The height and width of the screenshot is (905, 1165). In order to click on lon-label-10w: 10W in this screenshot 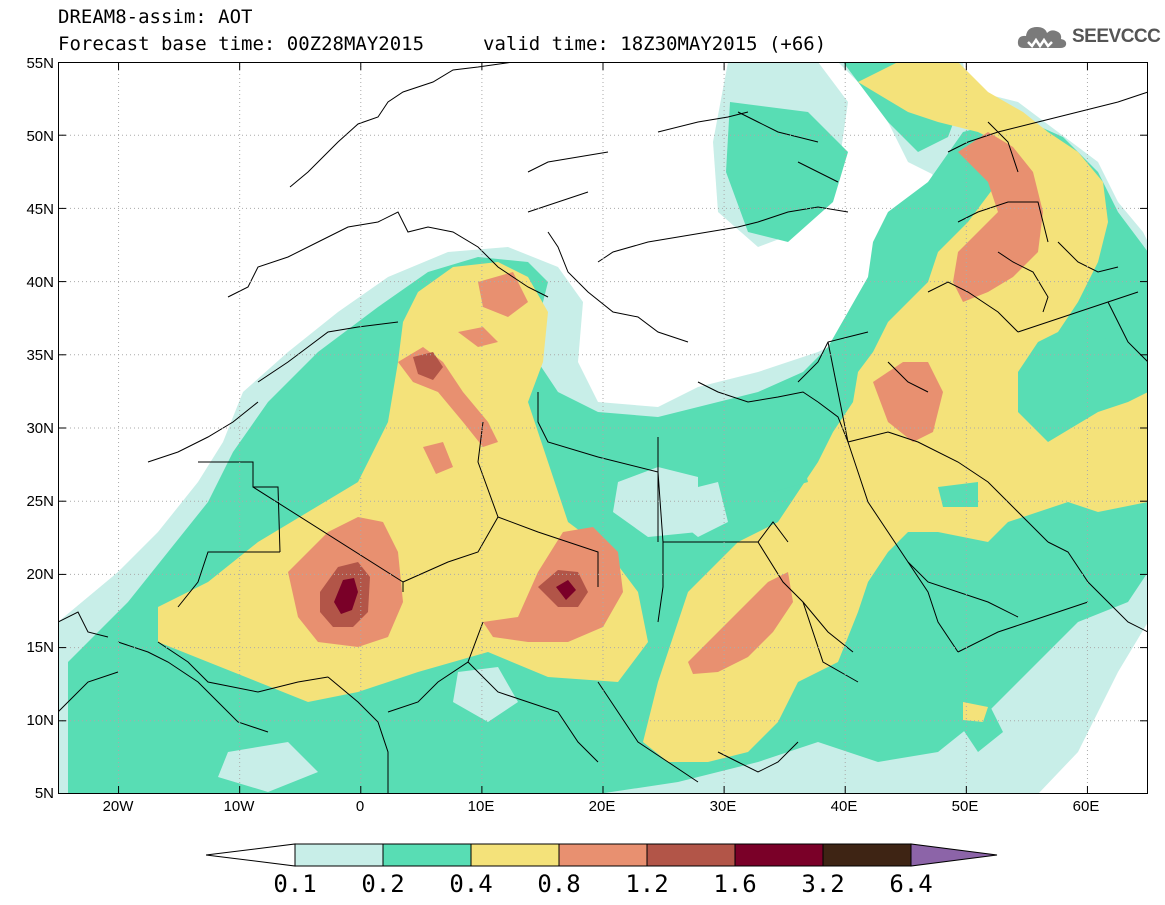, I will do `click(239, 806)`.